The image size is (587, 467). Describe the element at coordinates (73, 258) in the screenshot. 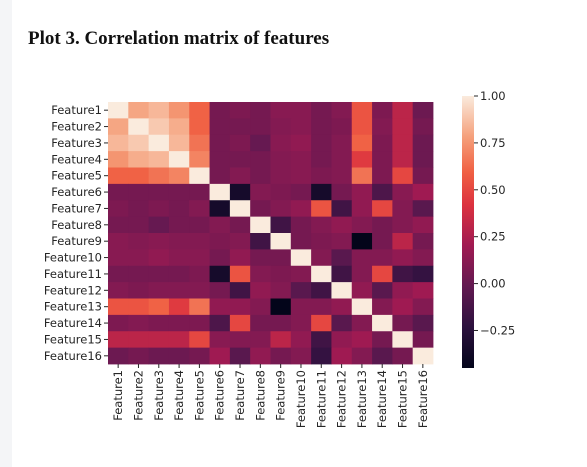

I see `y-tick-label: Feature10` at that location.